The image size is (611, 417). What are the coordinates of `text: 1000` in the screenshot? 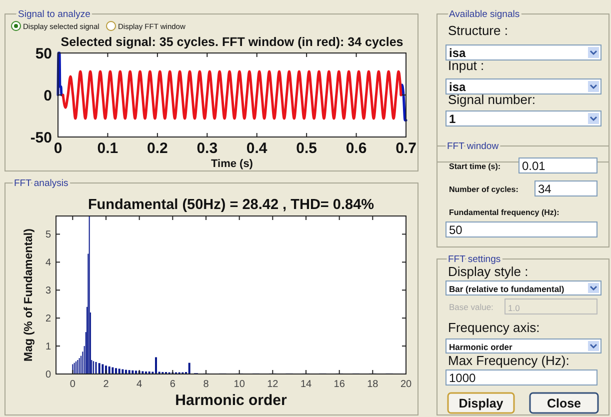 It's located at (462, 378).